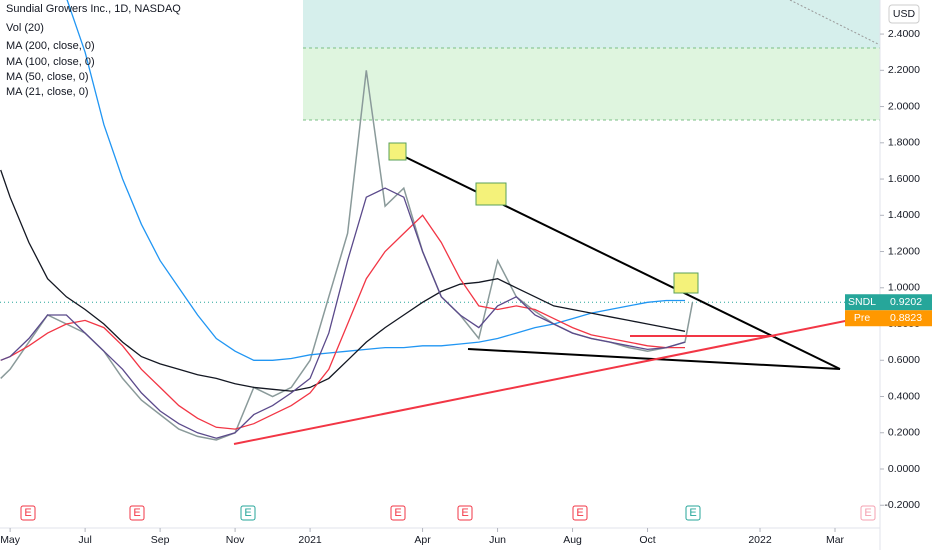  I want to click on indicator: Vol (20), so click(25, 28).